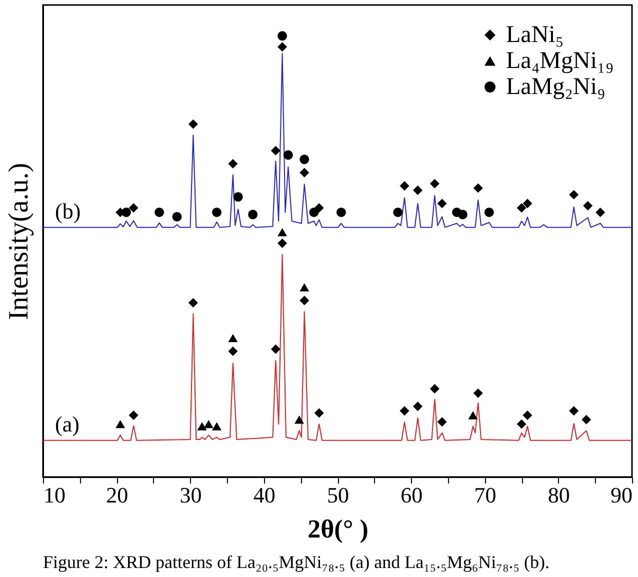  I want to click on x-tick-label: 60, so click(411, 495).